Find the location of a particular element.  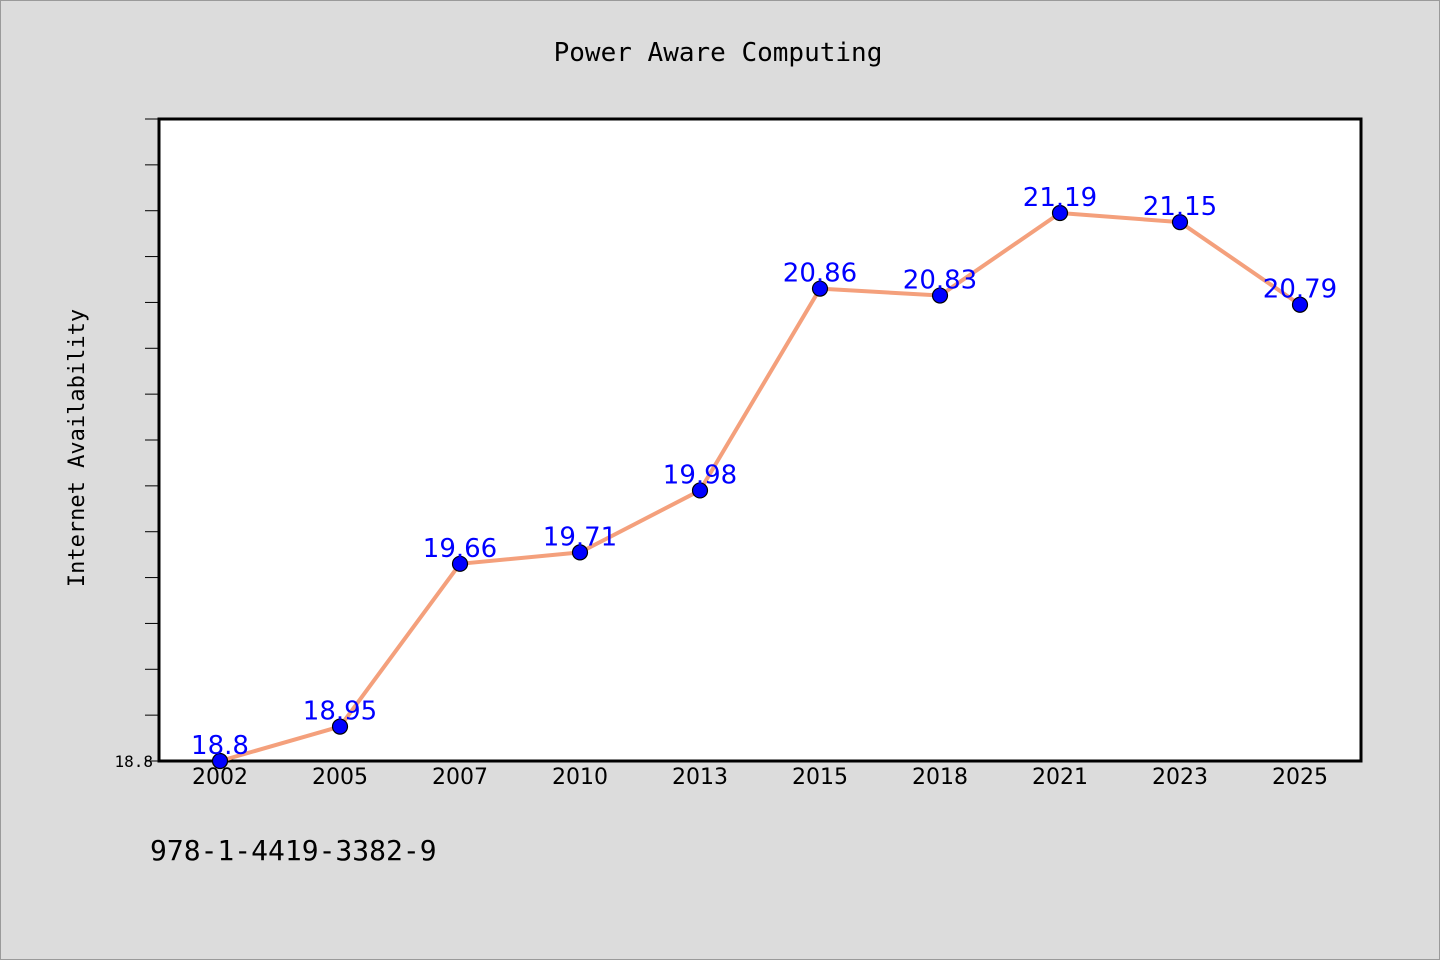

data-label: 18.8 is located at coordinates (220, 746).